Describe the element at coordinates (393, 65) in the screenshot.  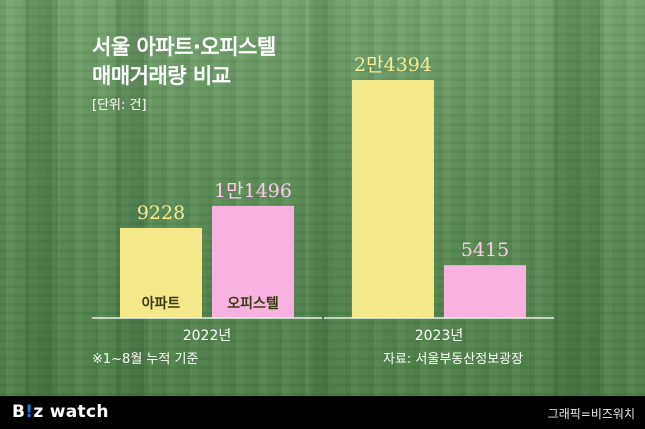
I see `value-label: 2만4394` at that location.